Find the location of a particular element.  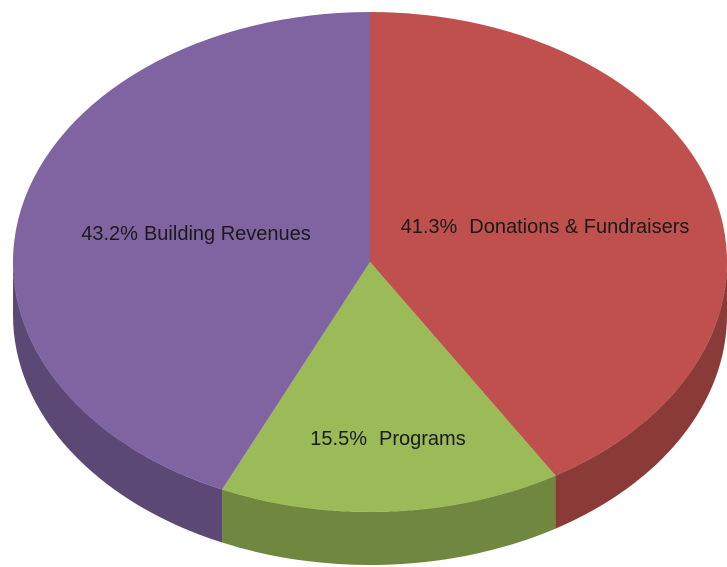

category-label: Building Revenues is located at coordinates (227, 234).